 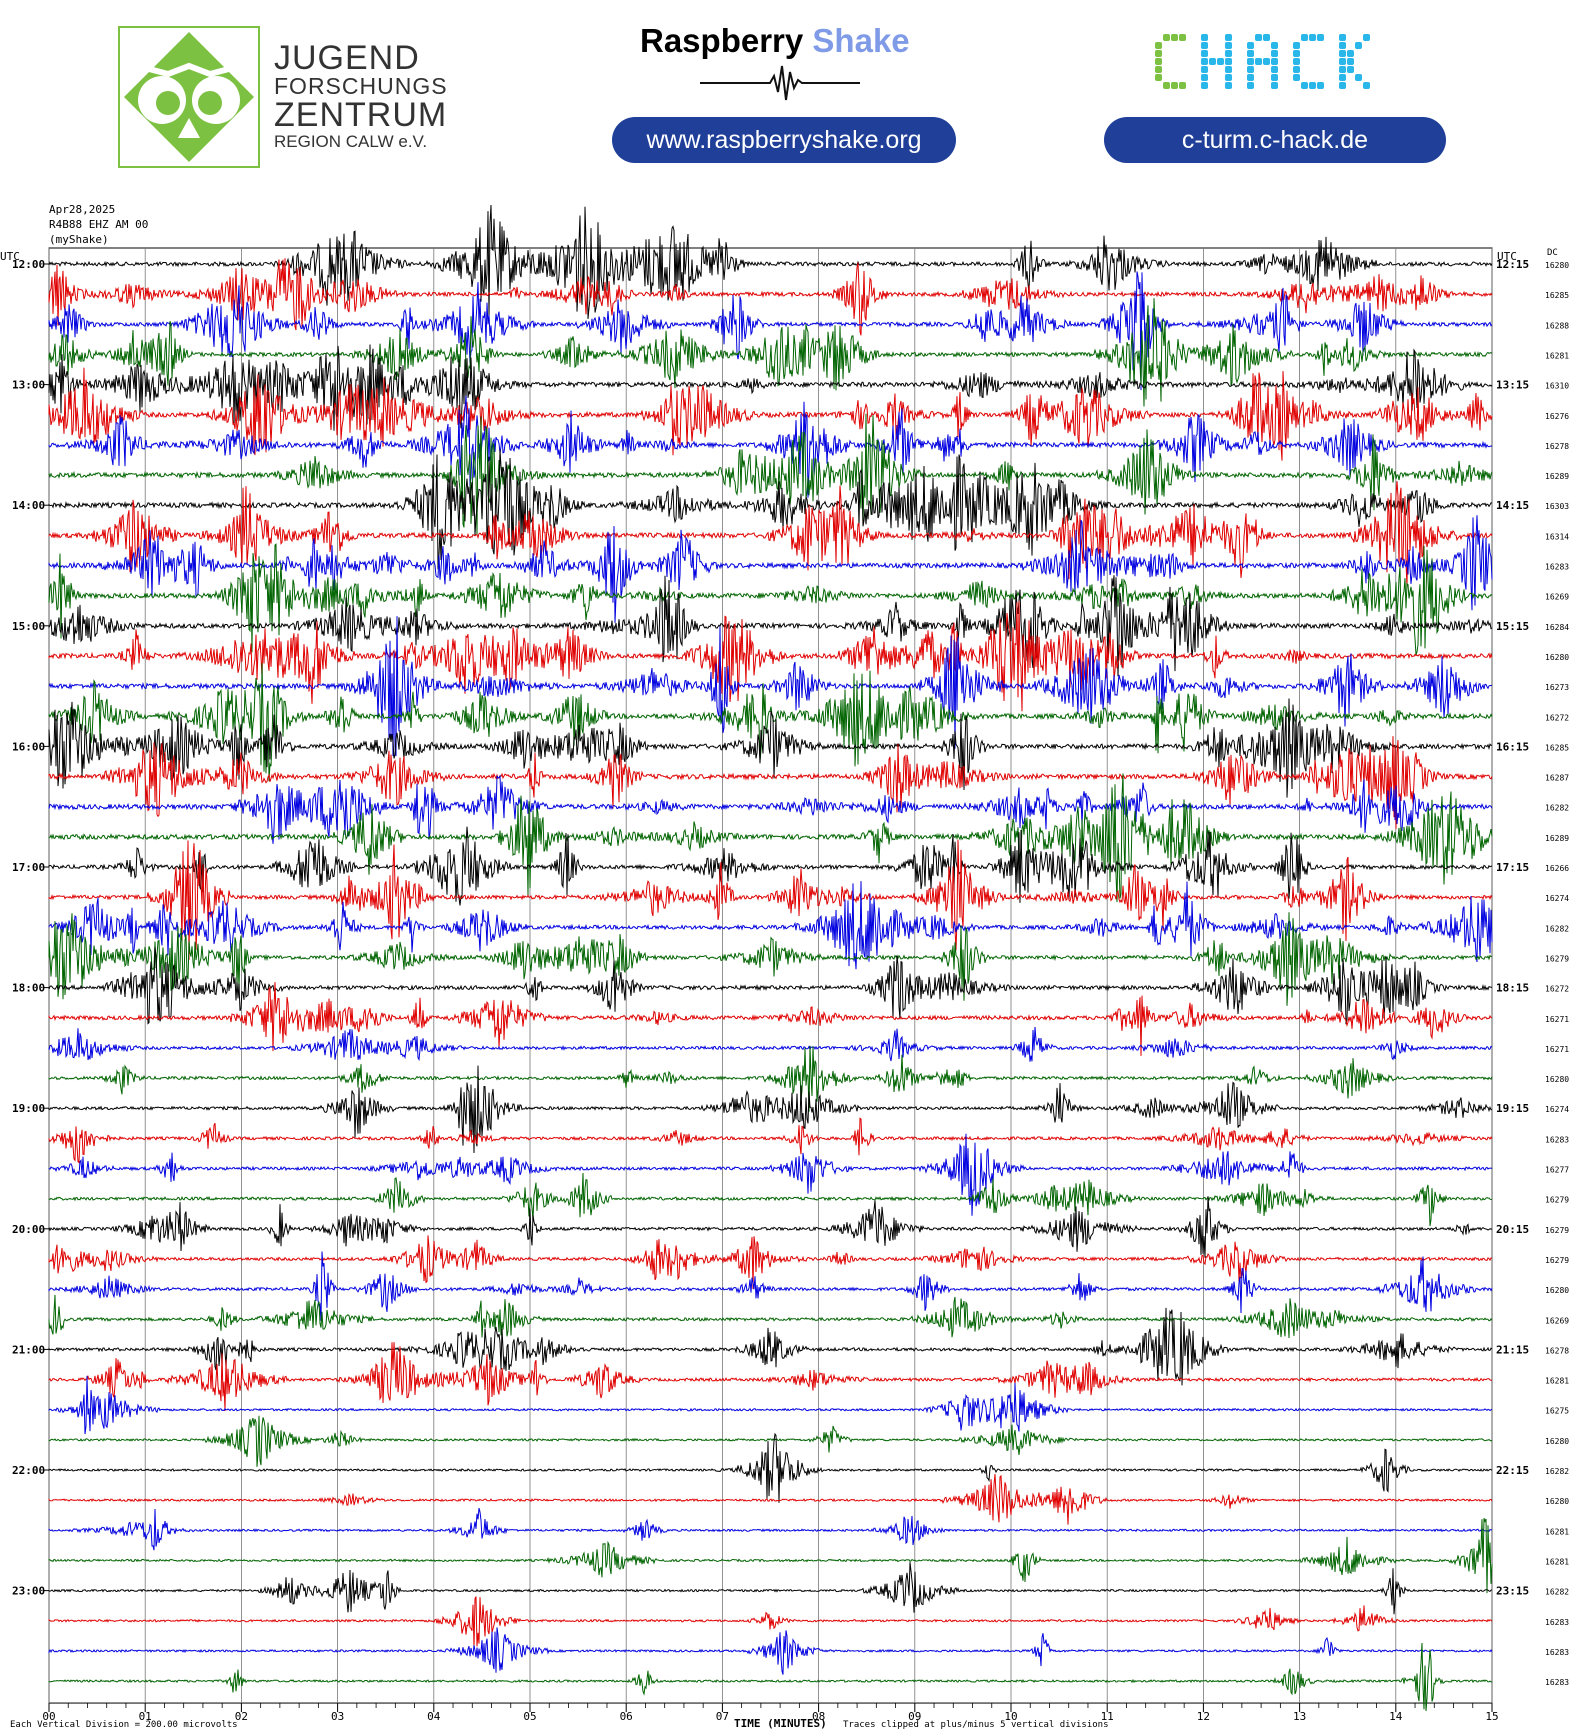 I want to click on raspberryshake-url-link: www.raspberryshake.org, so click(x=784, y=140).